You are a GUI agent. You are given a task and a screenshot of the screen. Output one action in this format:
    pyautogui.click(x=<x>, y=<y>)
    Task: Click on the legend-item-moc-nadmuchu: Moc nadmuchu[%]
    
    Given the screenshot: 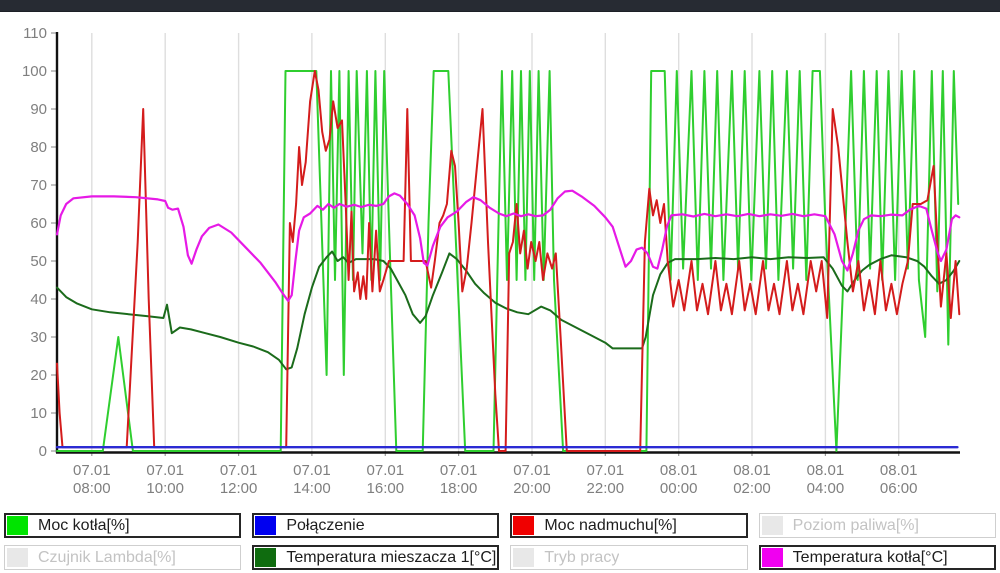 What is the action you would take?
    pyautogui.click(x=629, y=525)
    